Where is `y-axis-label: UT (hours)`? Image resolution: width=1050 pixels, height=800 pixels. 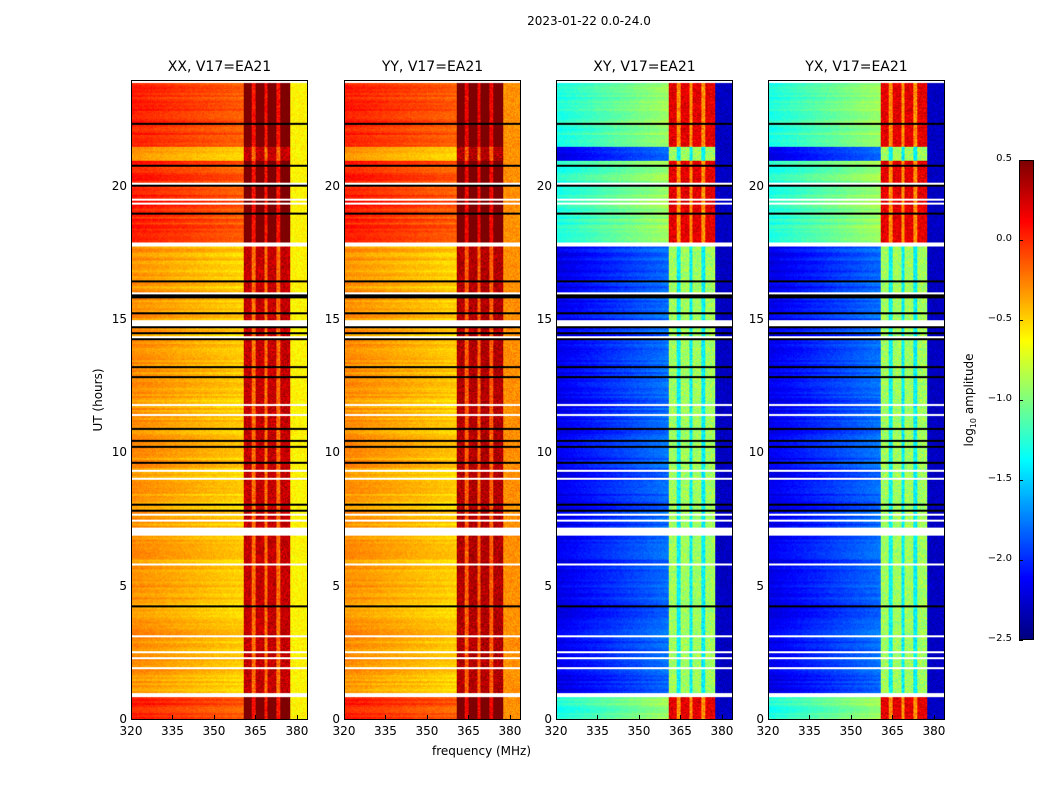
y-axis-label: UT (hours) is located at coordinates (98, 400).